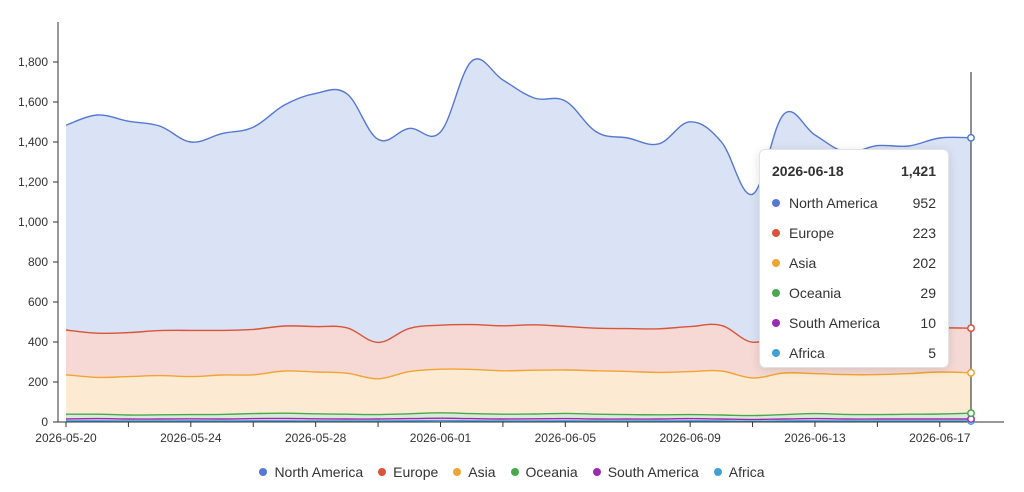 Image resolution: width=1024 pixels, height=492 pixels. I want to click on tooltip-row-south-america: South America 10, so click(854, 323).